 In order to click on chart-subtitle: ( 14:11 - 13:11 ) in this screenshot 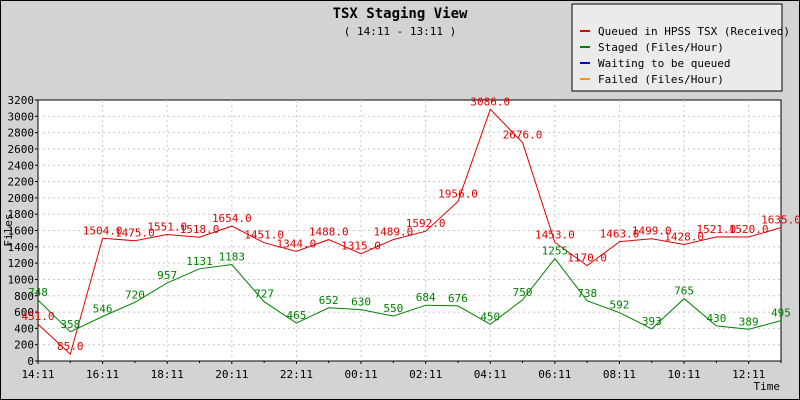, I will do `click(400, 31)`.